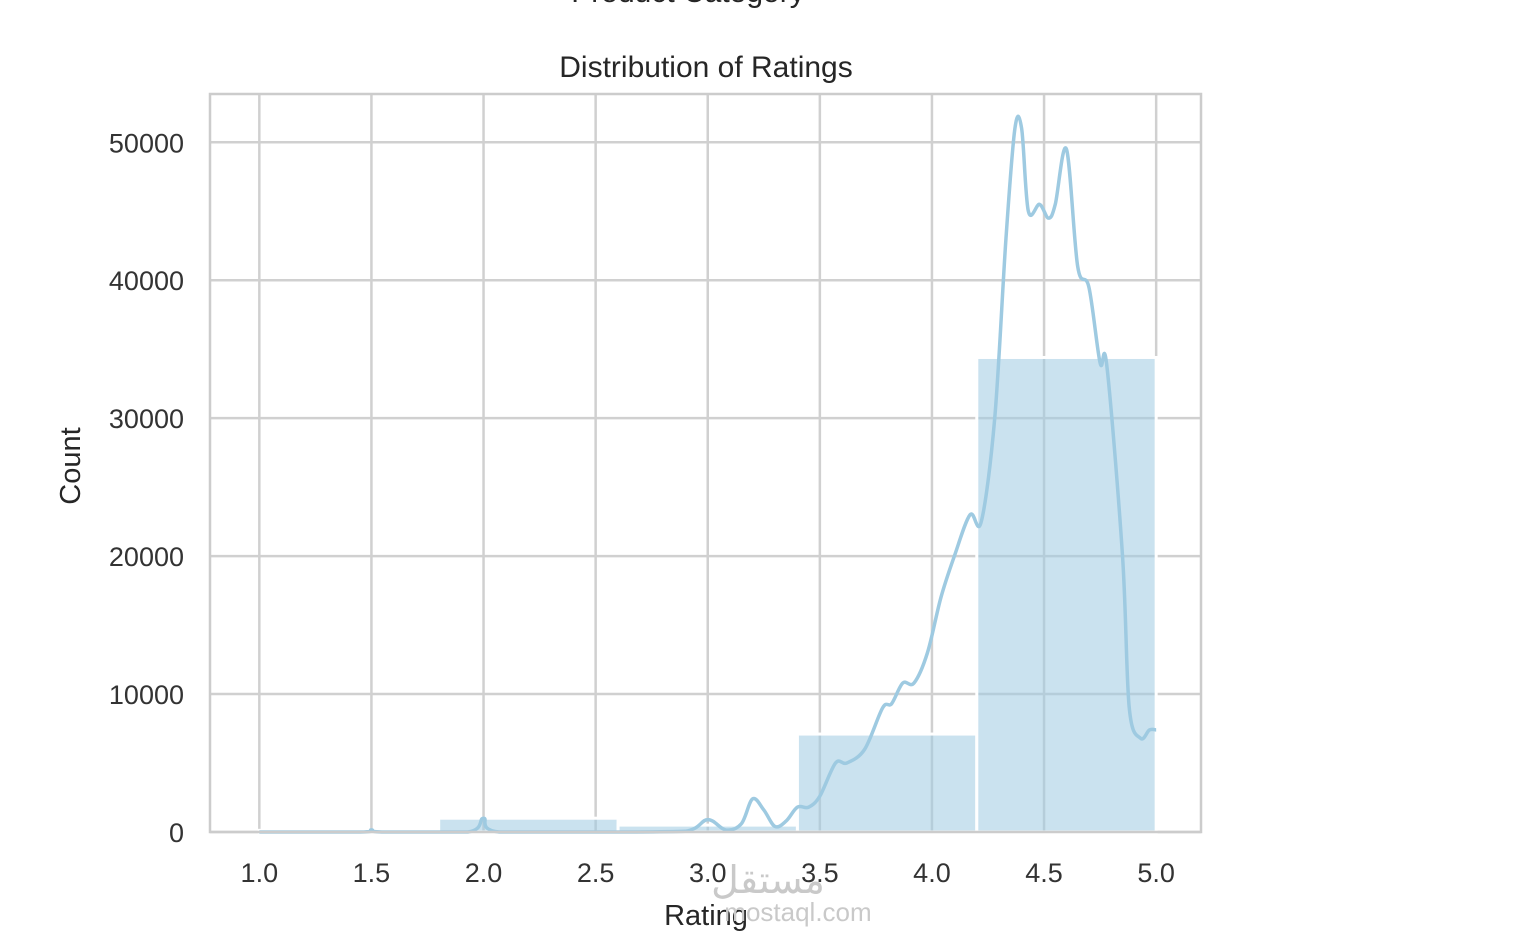 This screenshot has width=1536, height=948. Describe the element at coordinates (820, 873) in the screenshot. I see `x-tick-label: 3.5` at that location.